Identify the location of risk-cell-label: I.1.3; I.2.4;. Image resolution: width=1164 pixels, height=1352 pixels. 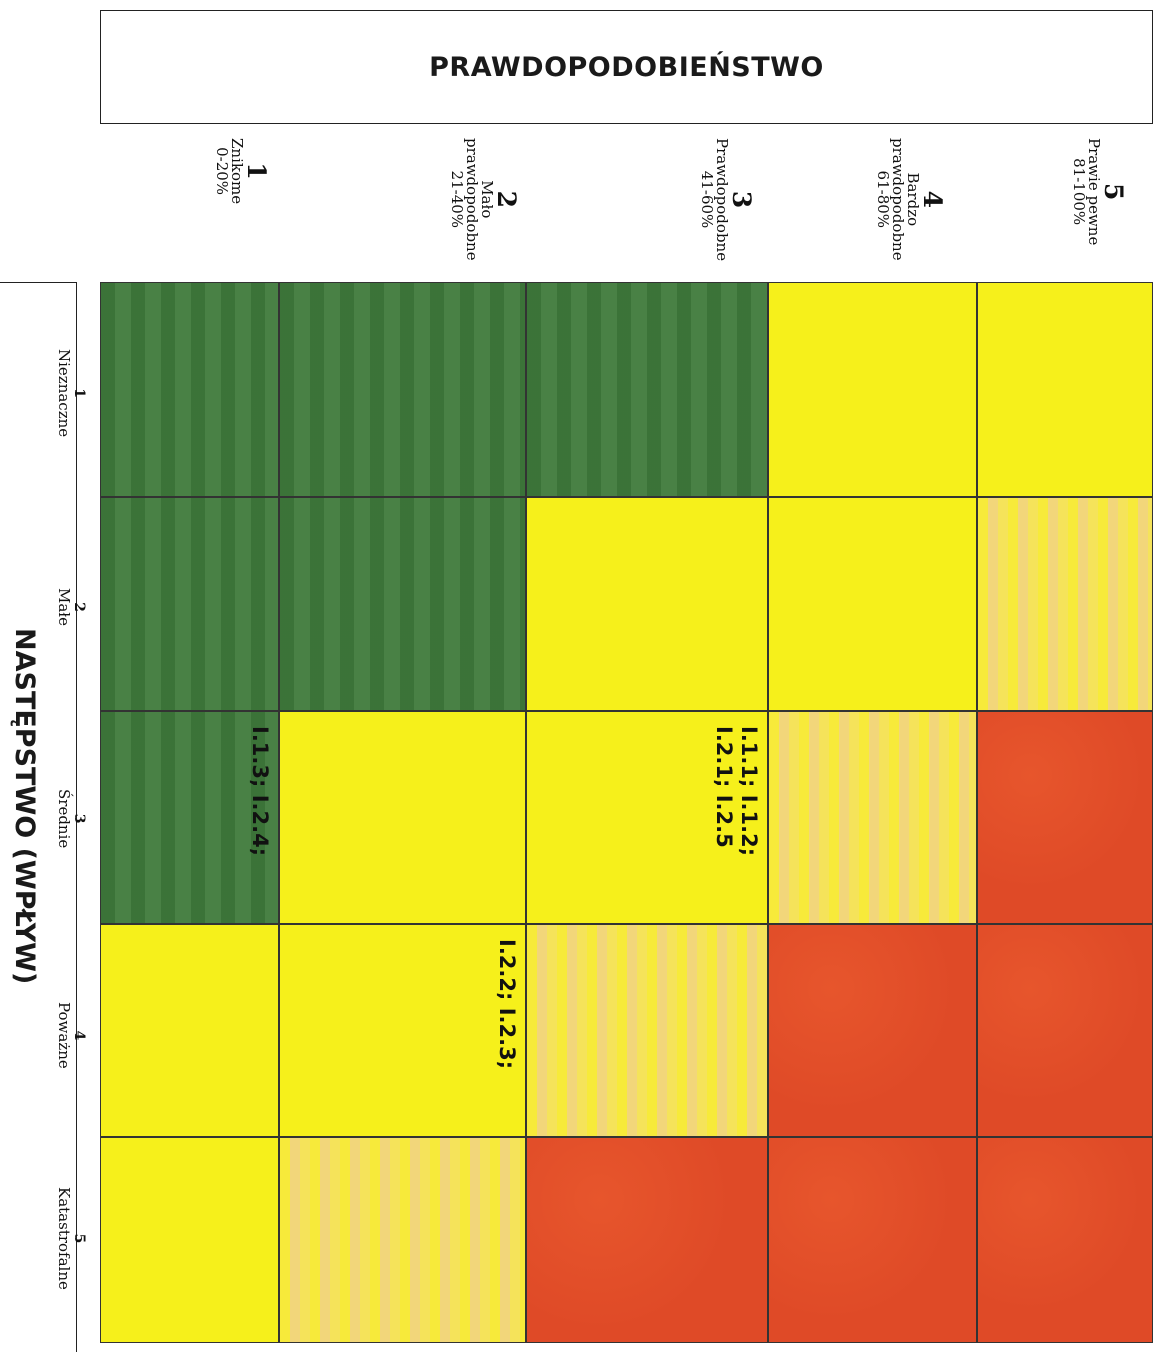
(260, 791).